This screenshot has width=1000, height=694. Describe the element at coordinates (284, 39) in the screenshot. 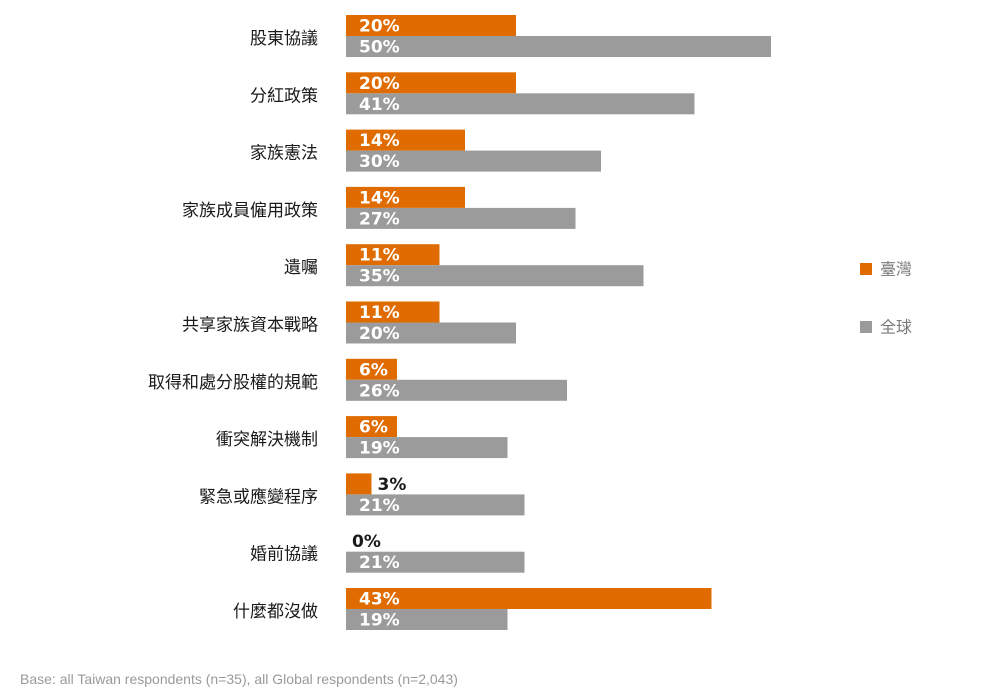

I see `category-label: 股東協議` at that location.